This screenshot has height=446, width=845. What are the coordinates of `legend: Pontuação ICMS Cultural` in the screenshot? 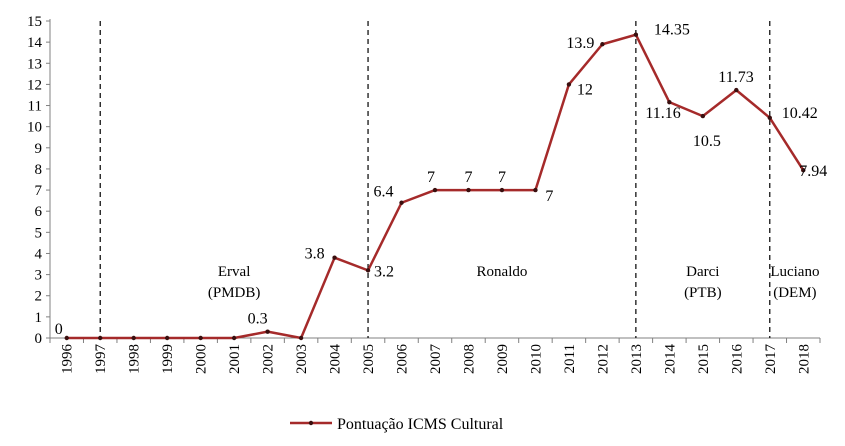 It's located at (397, 424).